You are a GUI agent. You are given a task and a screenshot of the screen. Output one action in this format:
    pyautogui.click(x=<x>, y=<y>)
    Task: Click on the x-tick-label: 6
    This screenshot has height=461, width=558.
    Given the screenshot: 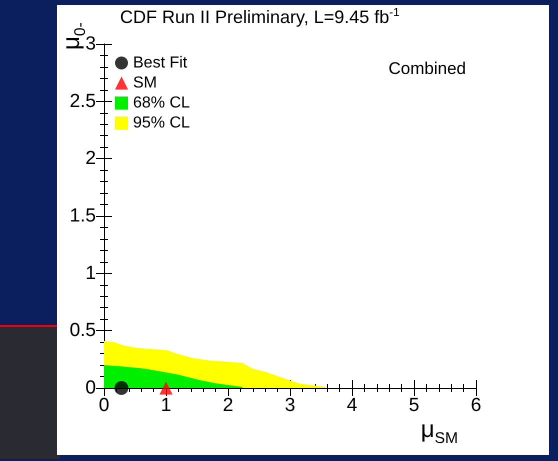 What is the action you would take?
    pyautogui.click(x=476, y=405)
    